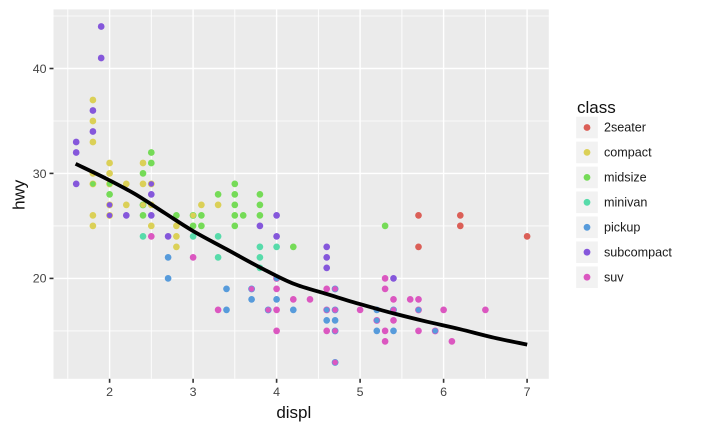 The image size is (704, 430). I want to click on svg-text: displ, so click(293, 412).